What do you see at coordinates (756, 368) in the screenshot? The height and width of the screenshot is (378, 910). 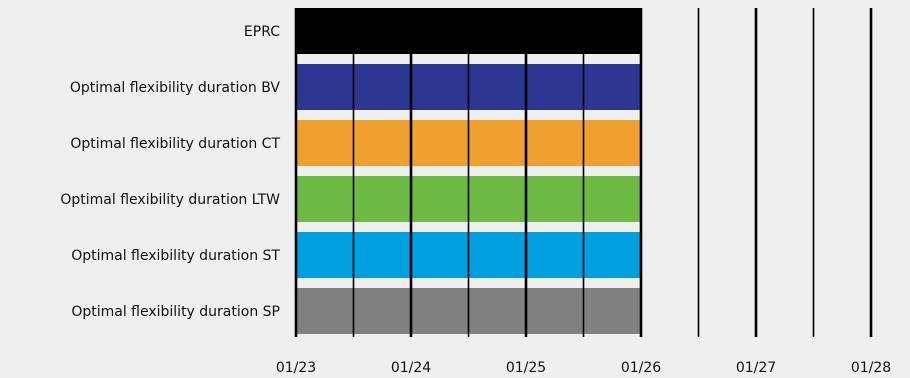 I see `x-tick-label: 01/27` at bounding box center [756, 368].